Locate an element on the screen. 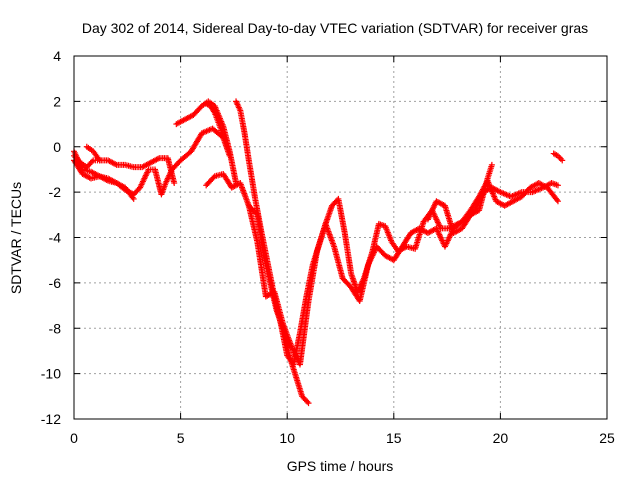 Image resolution: width=640 pixels, height=480 pixels. y-tick-label: 2 is located at coordinates (57, 101).